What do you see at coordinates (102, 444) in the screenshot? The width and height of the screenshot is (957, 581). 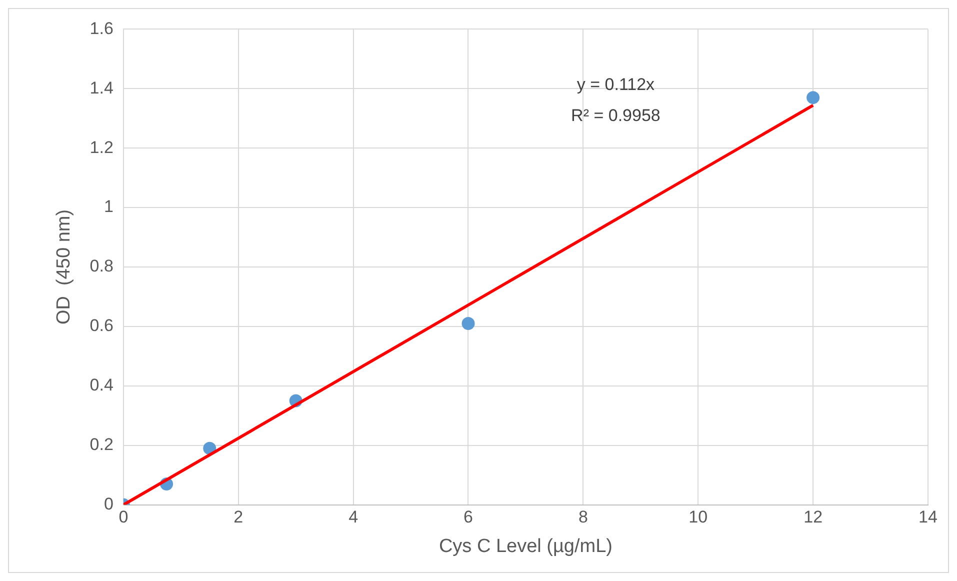 I see `y-tick-label: 0.2` at bounding box center [102, 444].